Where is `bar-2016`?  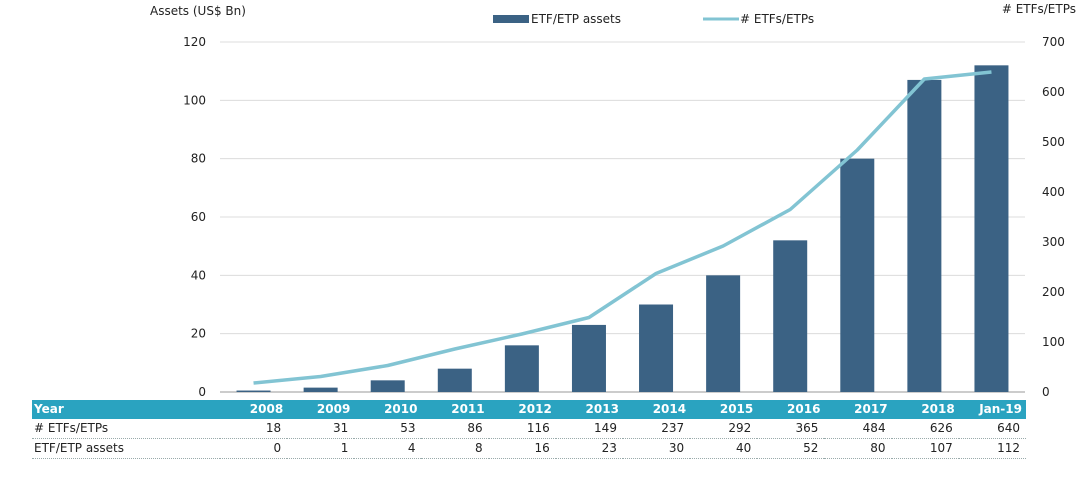
bar-2016 is located at coordinates (790, 316).